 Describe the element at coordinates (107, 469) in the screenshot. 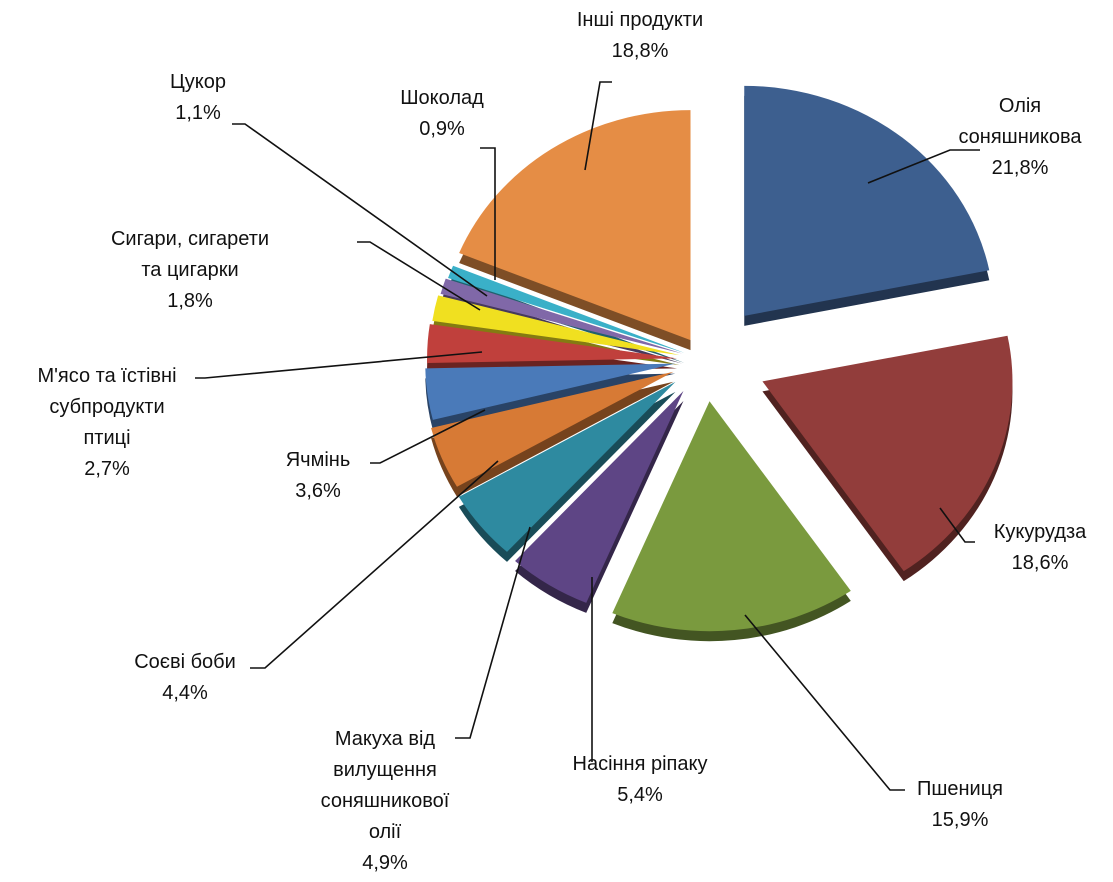

I see `slice-percent: 2,7%` at that location.